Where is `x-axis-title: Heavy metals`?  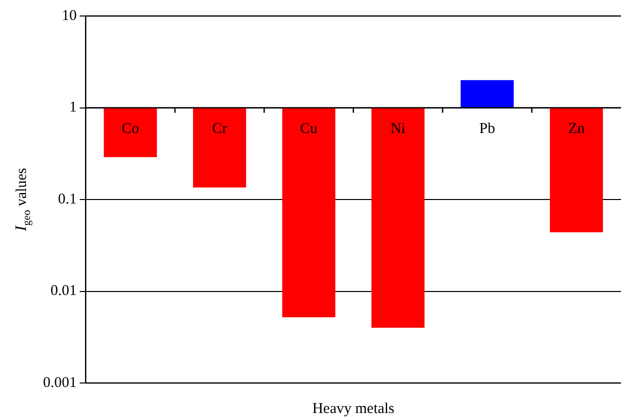
x-axis-title: Heavy metals is located at coordinates (353, 409).